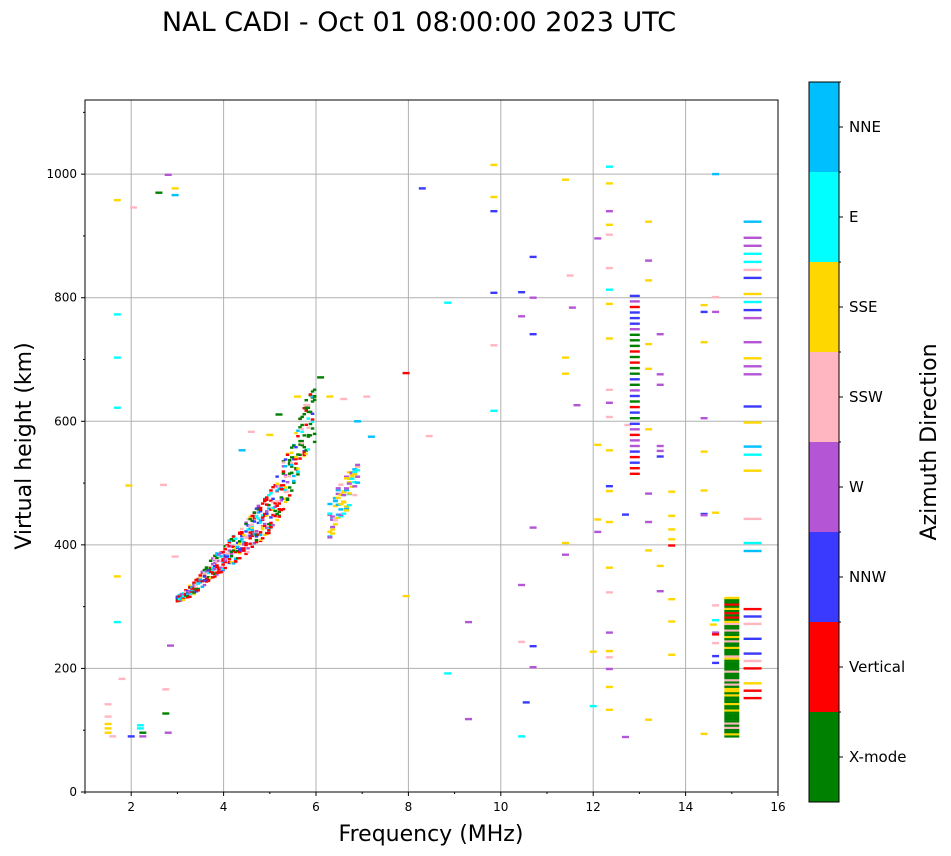 This screenshot has width=951, height=856. What do you see at coordinates (500, 807) in the screenshot?
I see `x-tick-label: 10` at bounding box center [500, 807].